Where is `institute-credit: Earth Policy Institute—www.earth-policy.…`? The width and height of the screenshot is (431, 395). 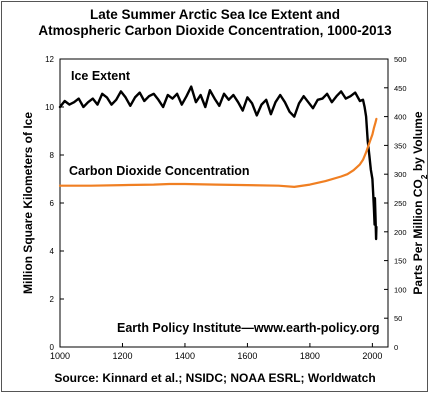
institute-credit: Earth Policy Institute—www.earth-policy.… is located at coordinates (248, 328).